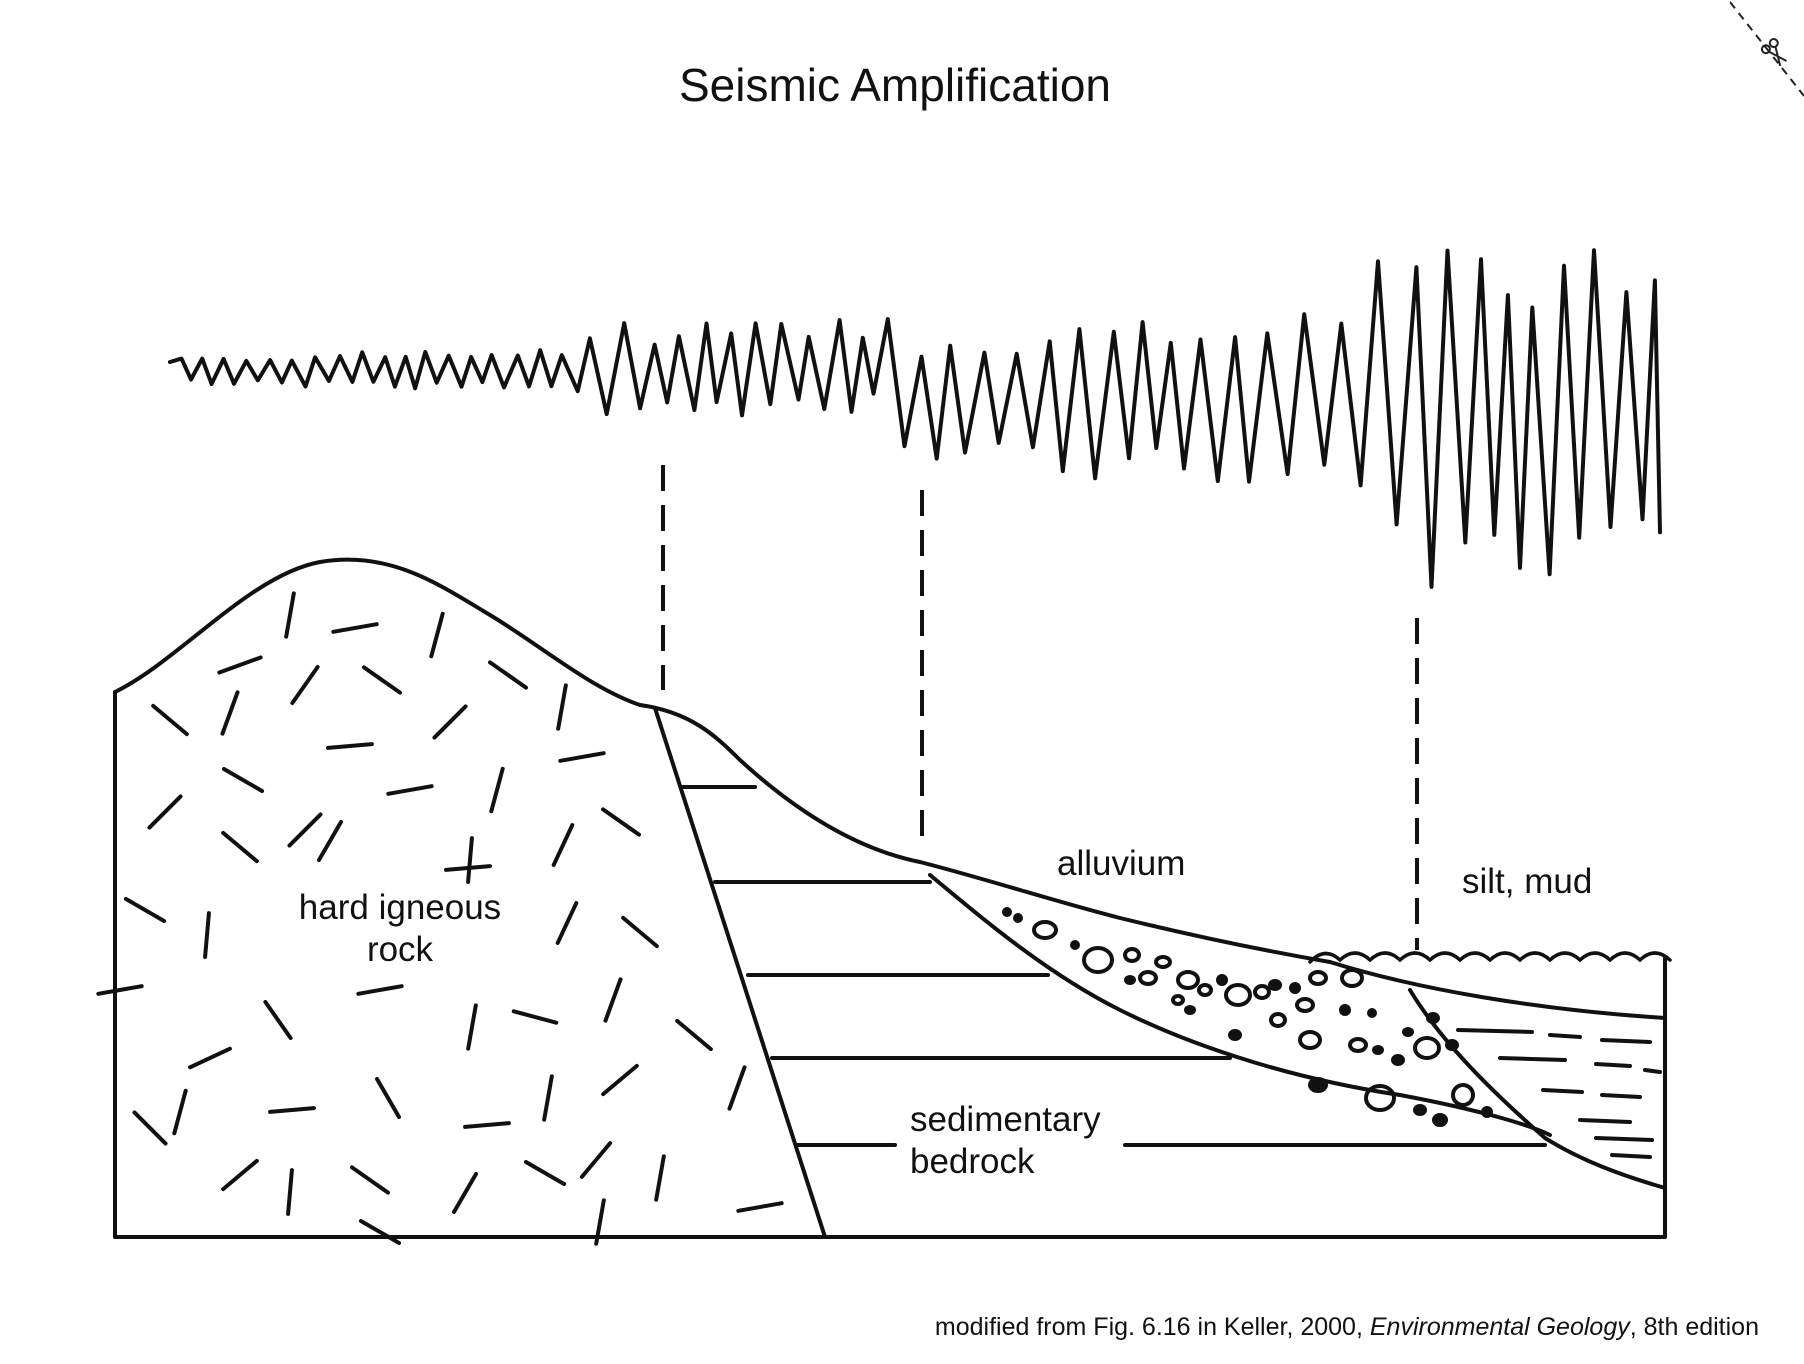  Describe the element at coordinates (1767, 49) in the screenshot. I see `scissors-icon` at that location.